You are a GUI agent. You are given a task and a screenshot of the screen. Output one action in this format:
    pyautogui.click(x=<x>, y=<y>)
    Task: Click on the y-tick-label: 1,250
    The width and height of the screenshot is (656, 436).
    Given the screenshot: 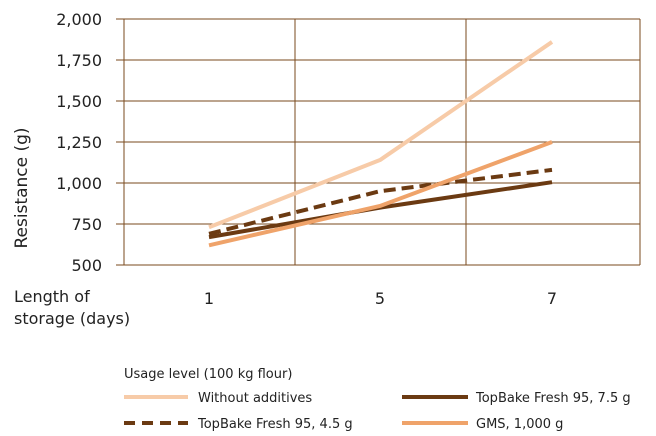 What is the action you would take?
    pyautogui.click(x=79, y=142)
    